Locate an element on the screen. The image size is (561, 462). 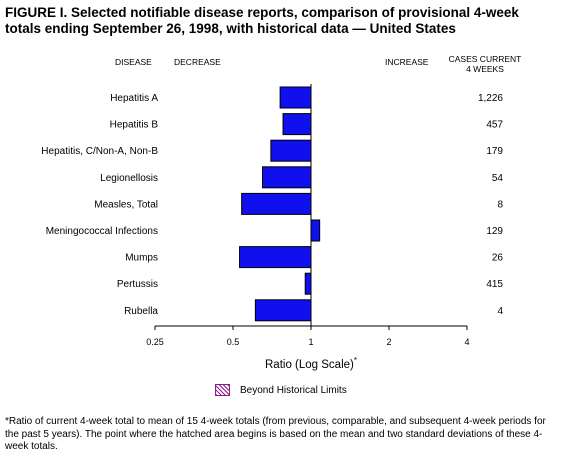
header-decrease: DECREASE is located at coordinates (197, 62).